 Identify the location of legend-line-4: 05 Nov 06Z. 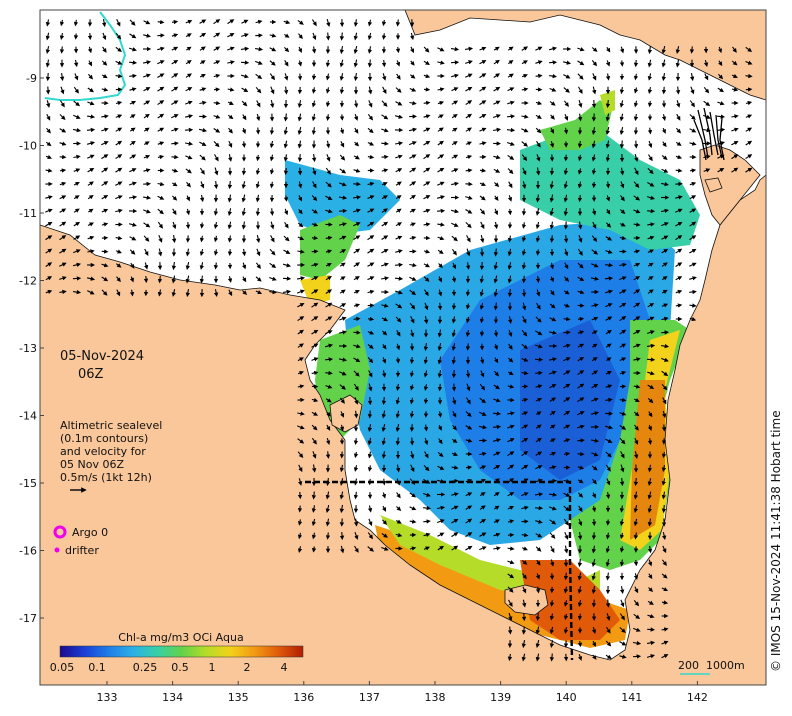
(92, 464).